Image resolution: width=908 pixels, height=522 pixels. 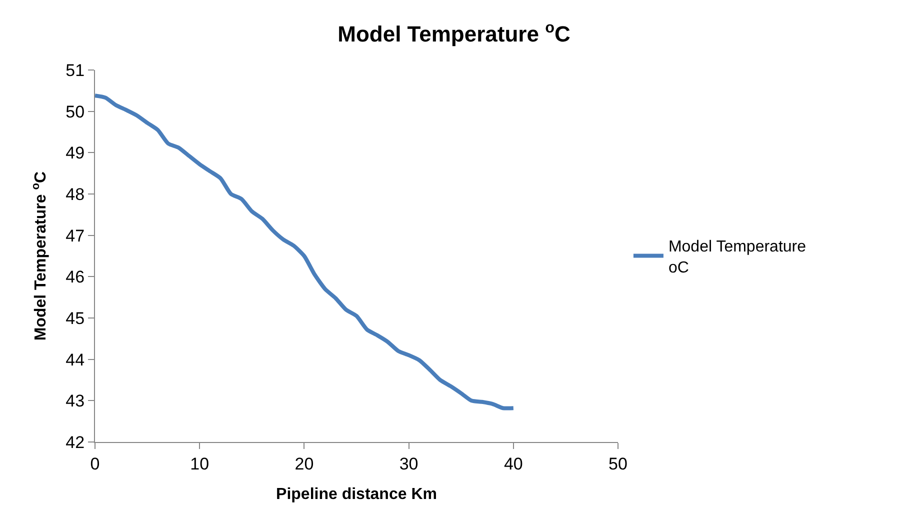 I want to click on y-tick-label: 46, so click(x=75, y=277).